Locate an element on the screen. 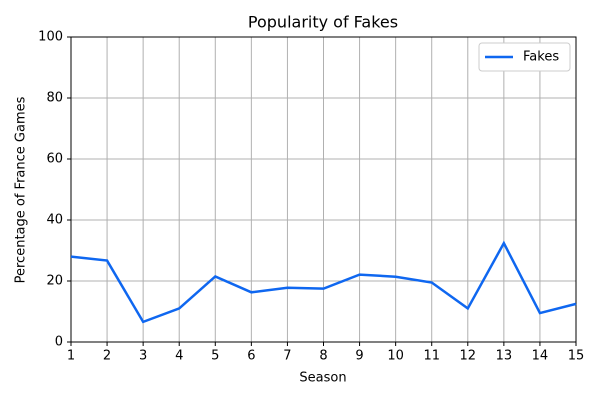  x-tick-label: 6 is located at coordinates (251, 356).